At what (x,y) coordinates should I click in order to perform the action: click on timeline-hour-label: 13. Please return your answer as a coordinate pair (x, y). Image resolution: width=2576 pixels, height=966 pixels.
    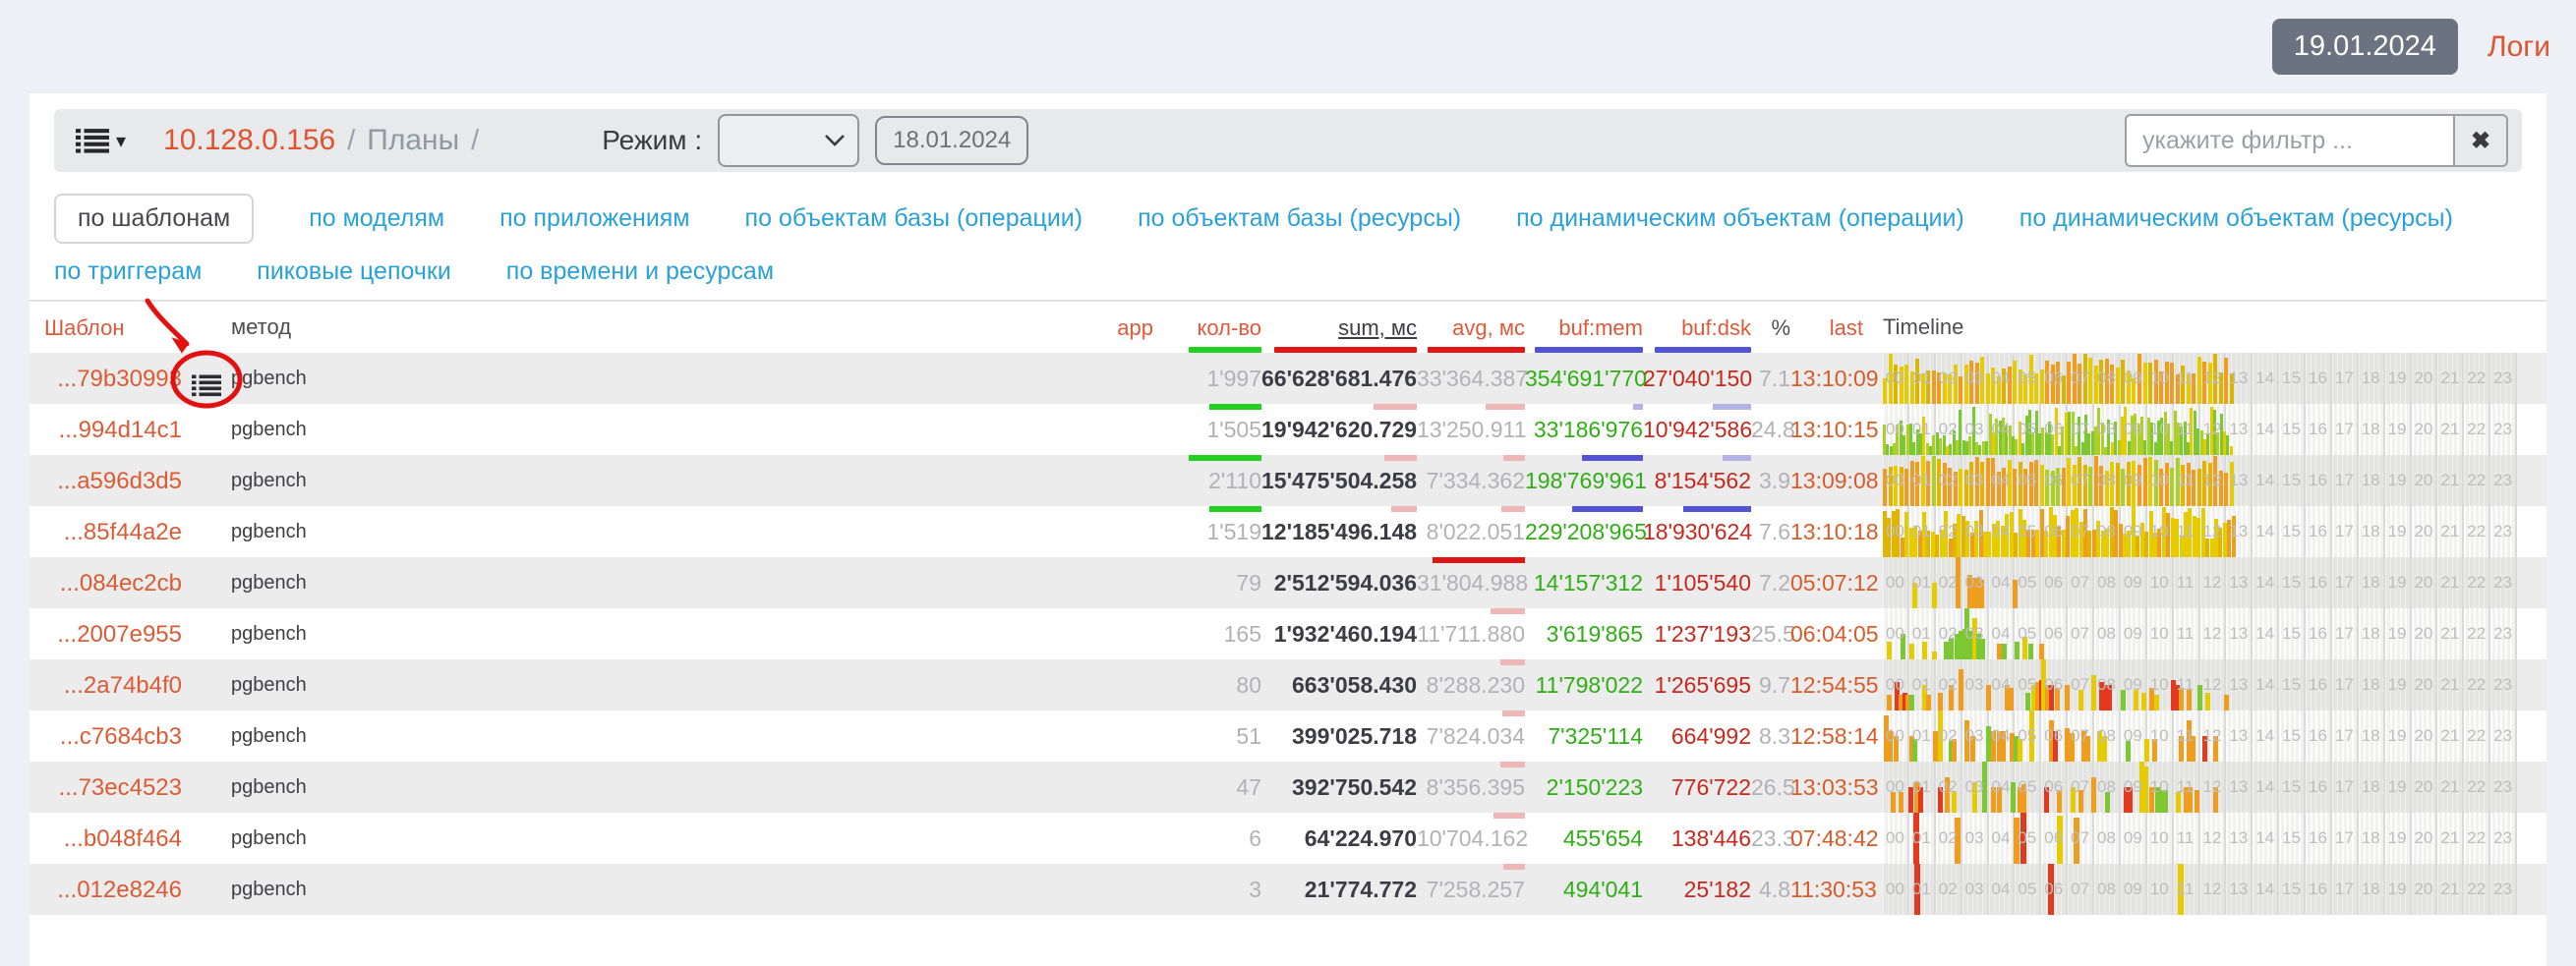
    Looking at the image, I should click on (2239, 480).